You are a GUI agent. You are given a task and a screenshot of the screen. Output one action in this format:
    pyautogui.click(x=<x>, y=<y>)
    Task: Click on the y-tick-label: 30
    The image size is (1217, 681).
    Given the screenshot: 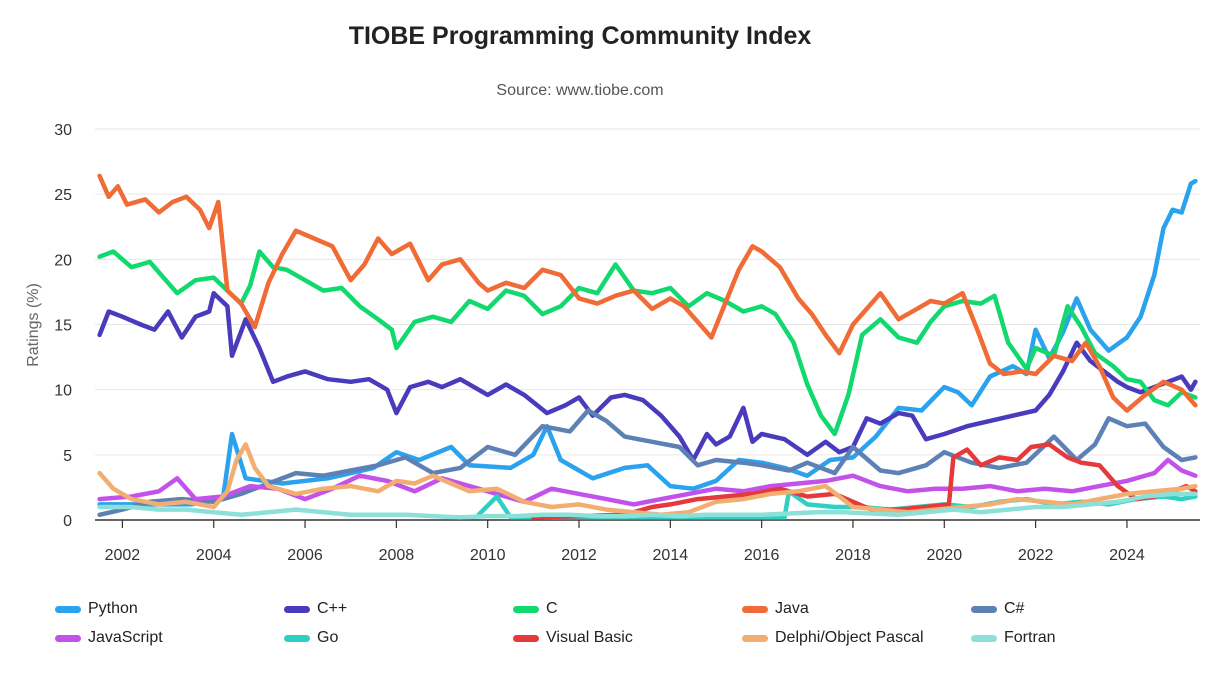 What is the action you would take?
    pyautogui.click(x=63, y=130)
    